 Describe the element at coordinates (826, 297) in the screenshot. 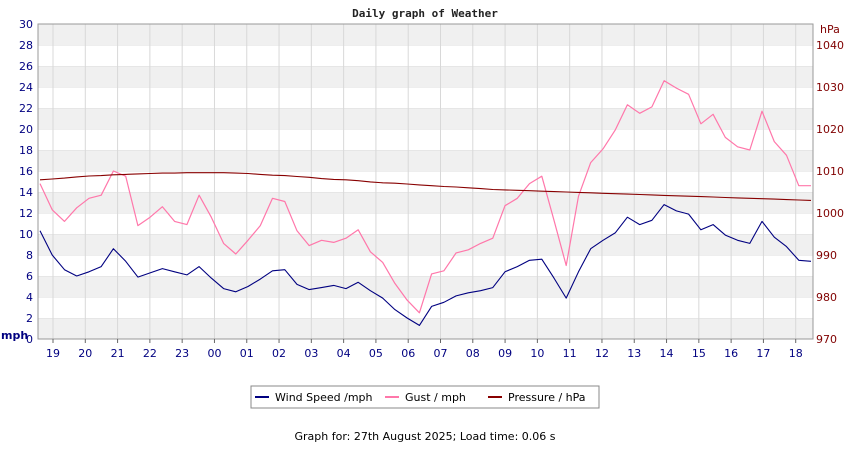

I see `y2-tick-label: 980` at that location.